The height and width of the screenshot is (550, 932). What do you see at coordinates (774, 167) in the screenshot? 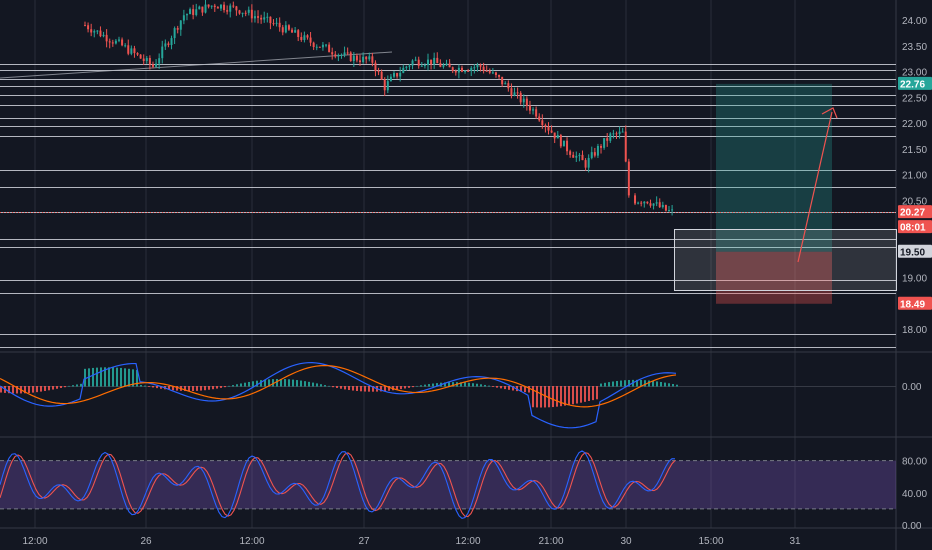
I see `target-zone` at bounding box center [774, 167].